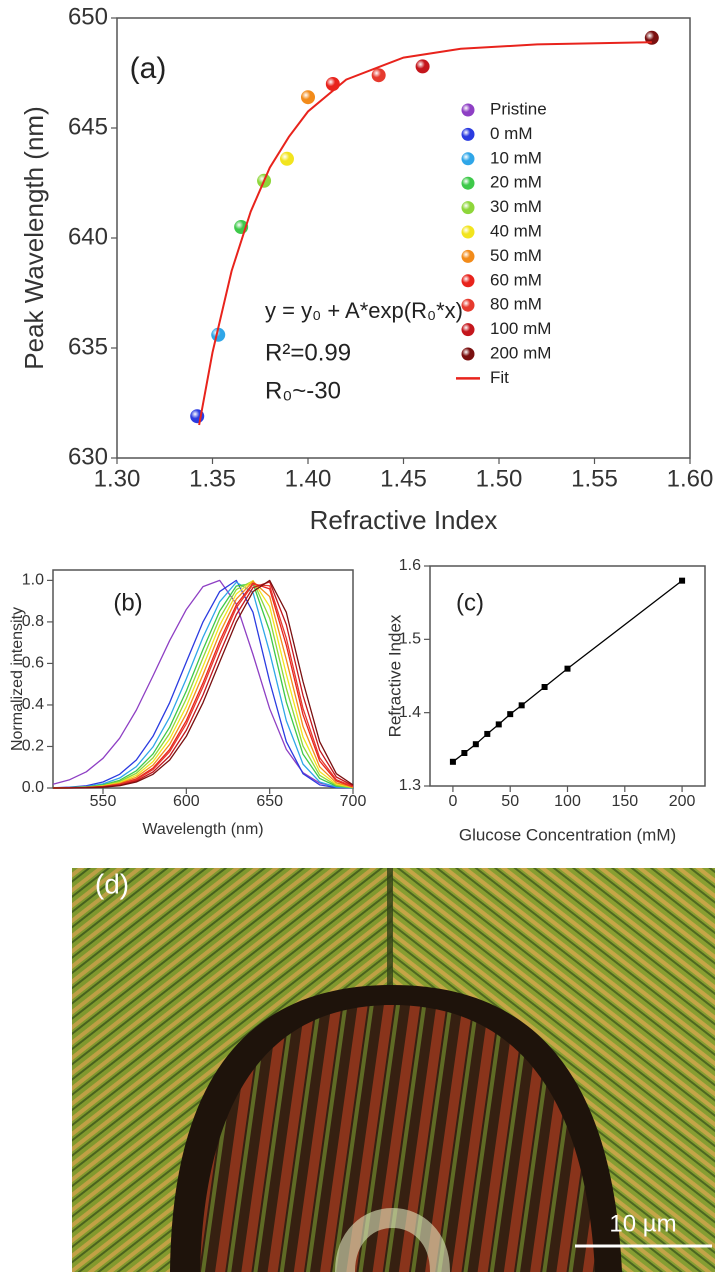 This screenshot has width=719, height=1272. What do you see at coordinates (510, 801) in the screenshot?
I see `x-tick-label: 50` at bounding box center [510, 801].